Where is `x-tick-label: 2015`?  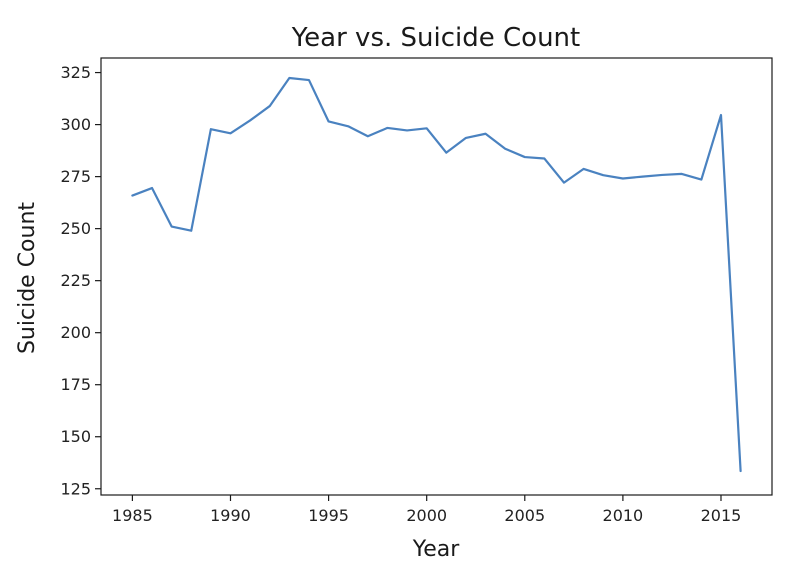 x-tick-label: 2015 is located at coordinates (721, 515).